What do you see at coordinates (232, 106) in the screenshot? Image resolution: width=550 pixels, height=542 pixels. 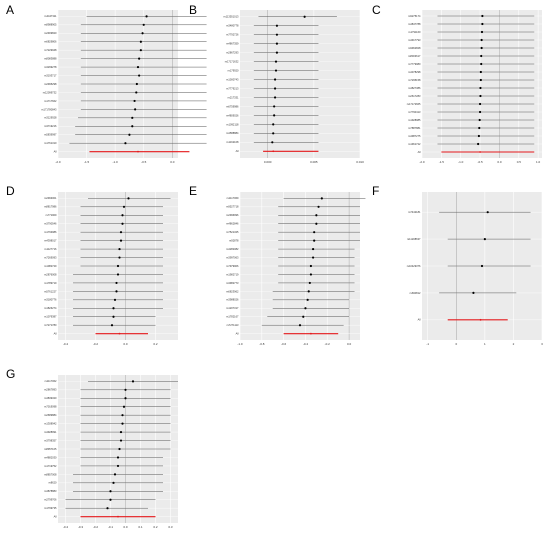 I see `row-label-b-10: rs6759986` at bounding box center [232, 106].